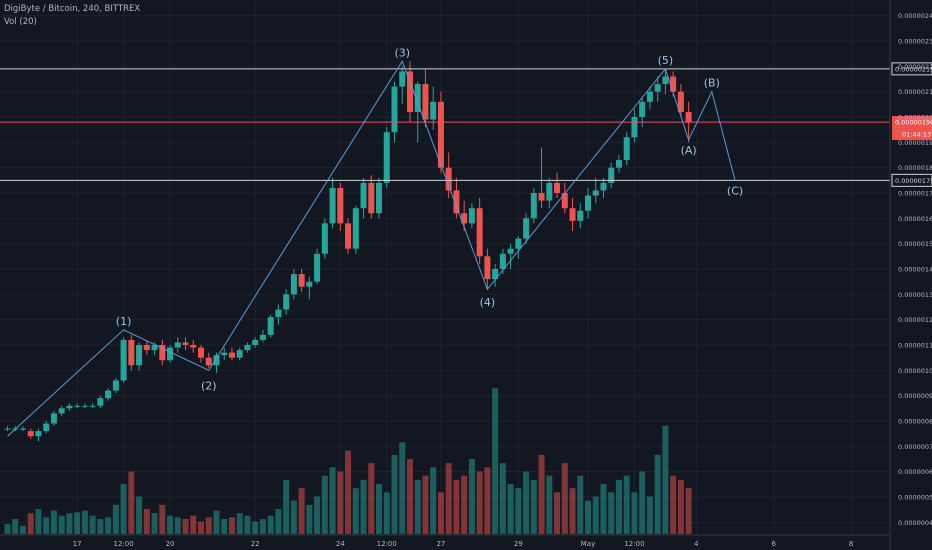 This screenshot has height=550, width=932. I want to click on wave-label: (1), so click(124, 321).